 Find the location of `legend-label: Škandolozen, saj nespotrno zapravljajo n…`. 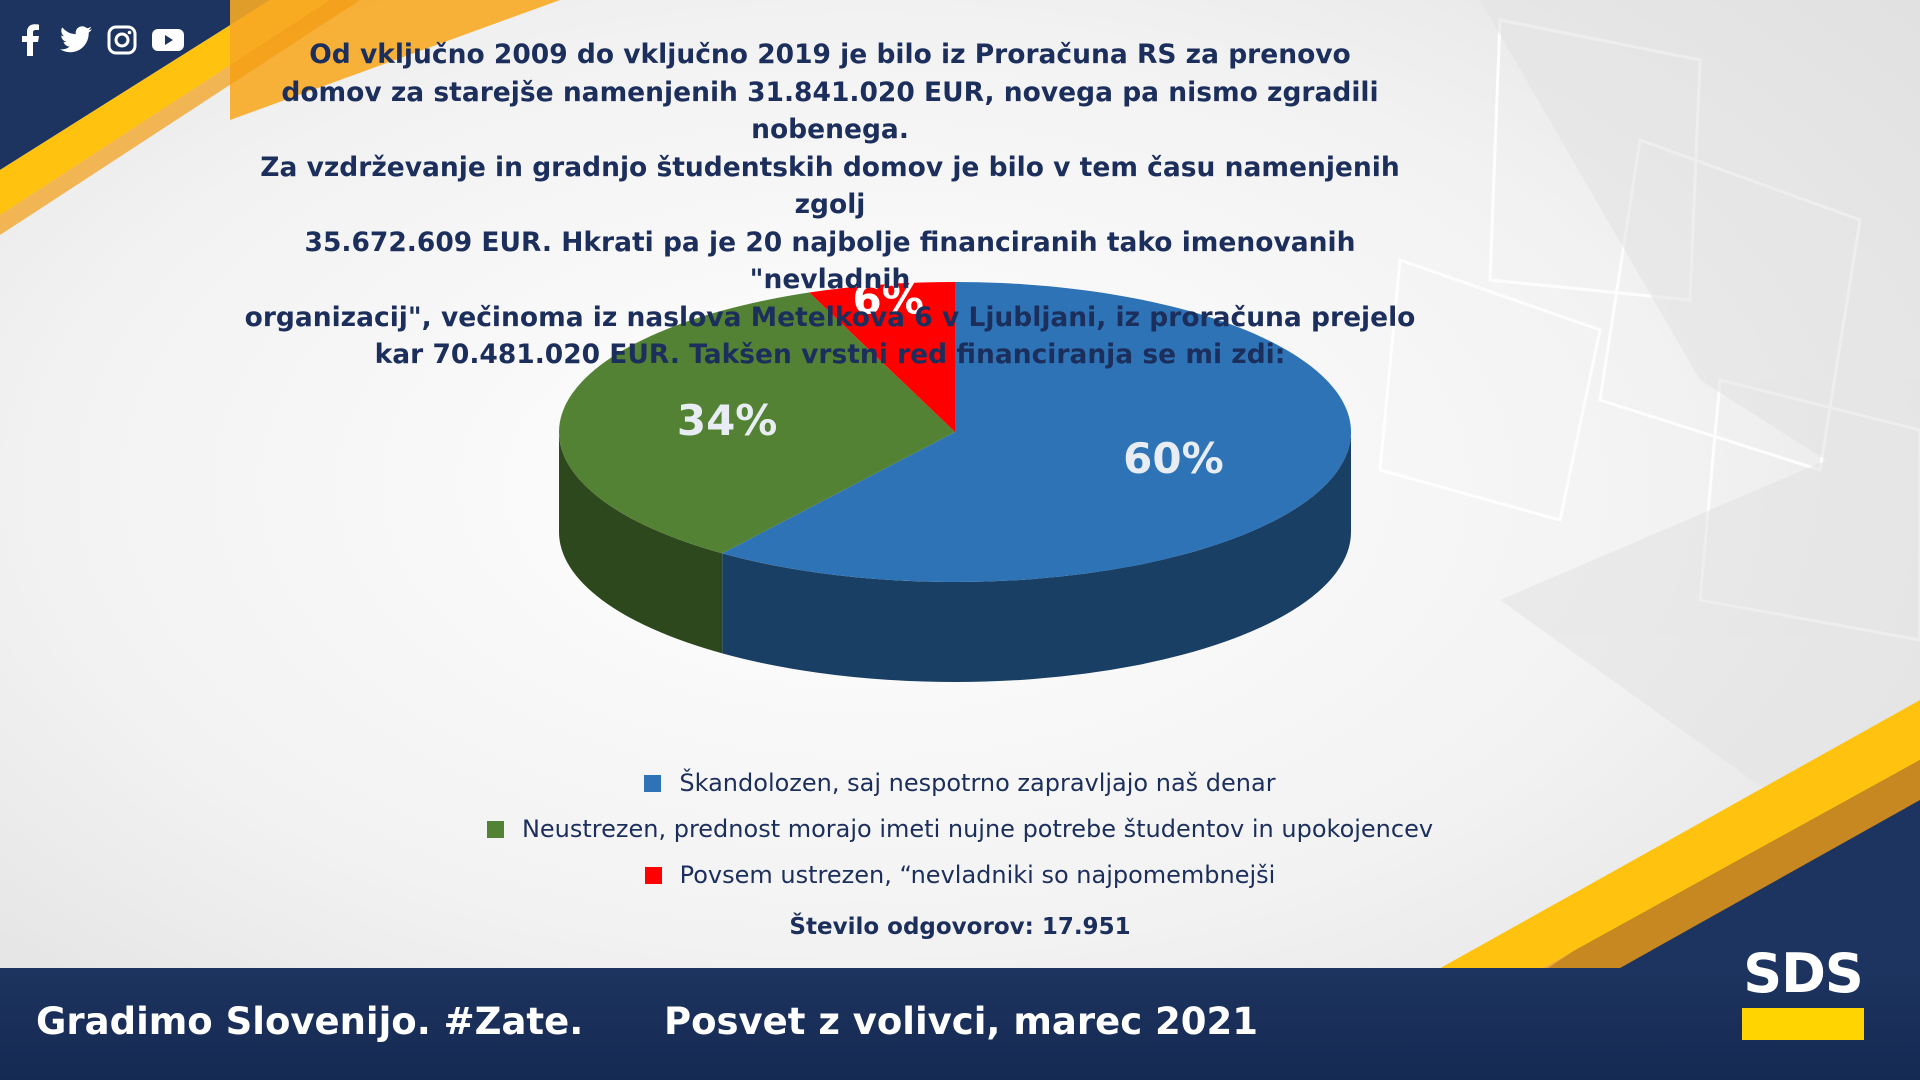

legend-label: Škandolozen, saj nespotrno zapravljajo n… is located at coordinates (977, 783).